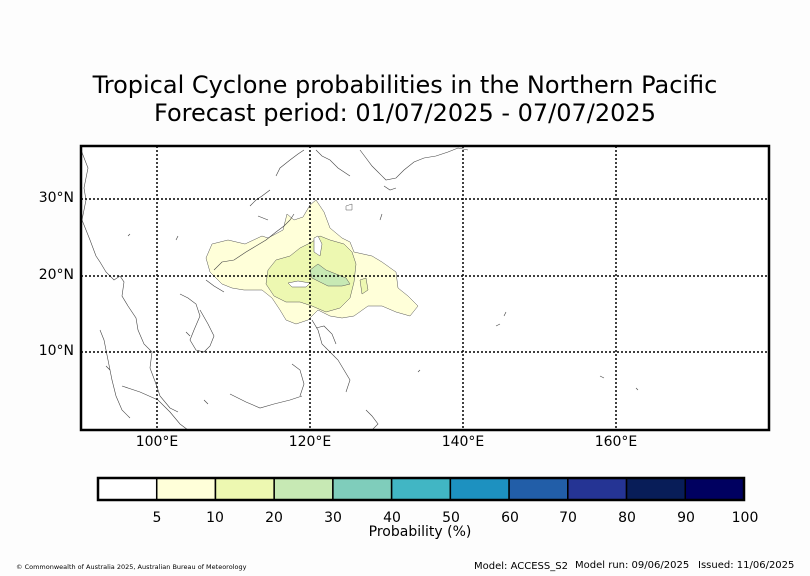  What do you see at coordinates (745, 518) in the screenshot?
I see `colorbar-label: 100` at bounding box center [745, 518].